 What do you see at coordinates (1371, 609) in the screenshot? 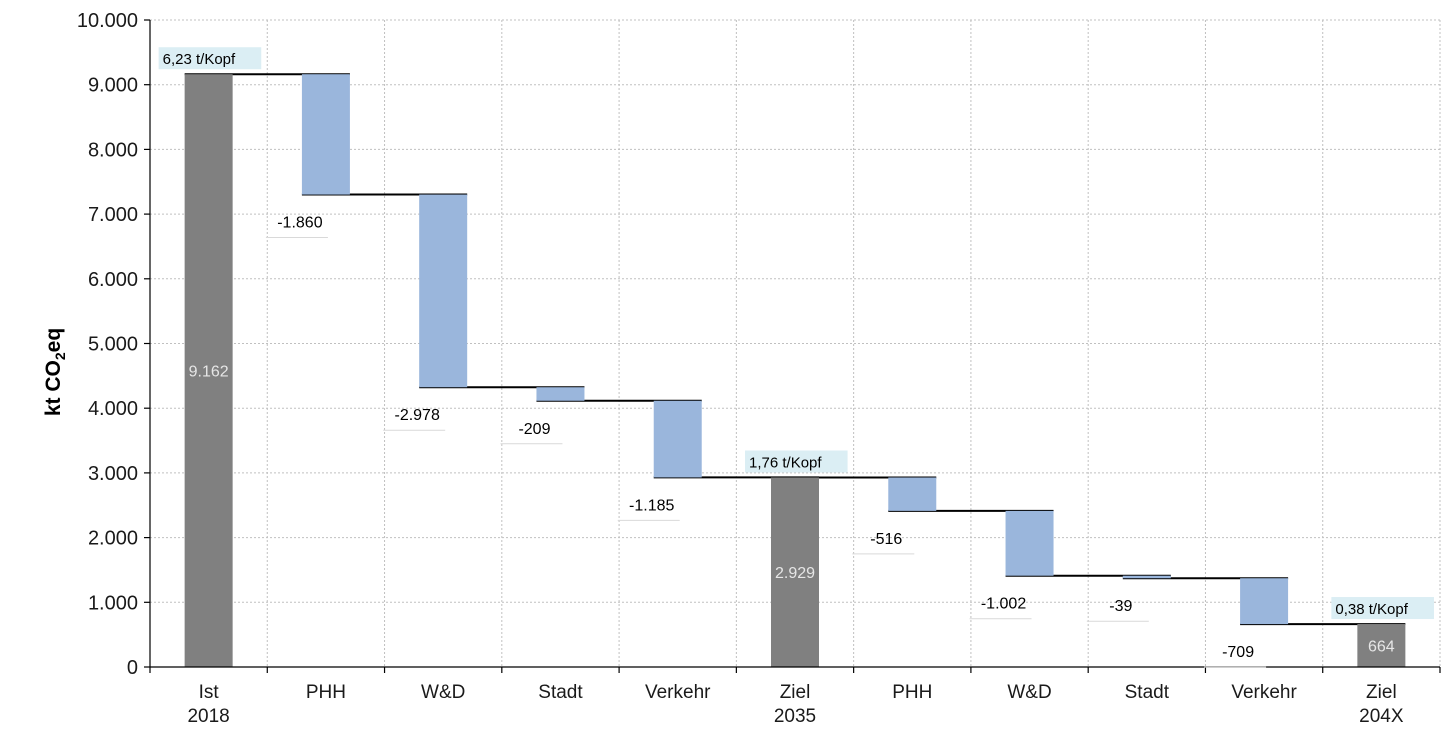
I see `per-capita-annotation: 0,38 t/Kopf` at bounding box center [1371, 609].